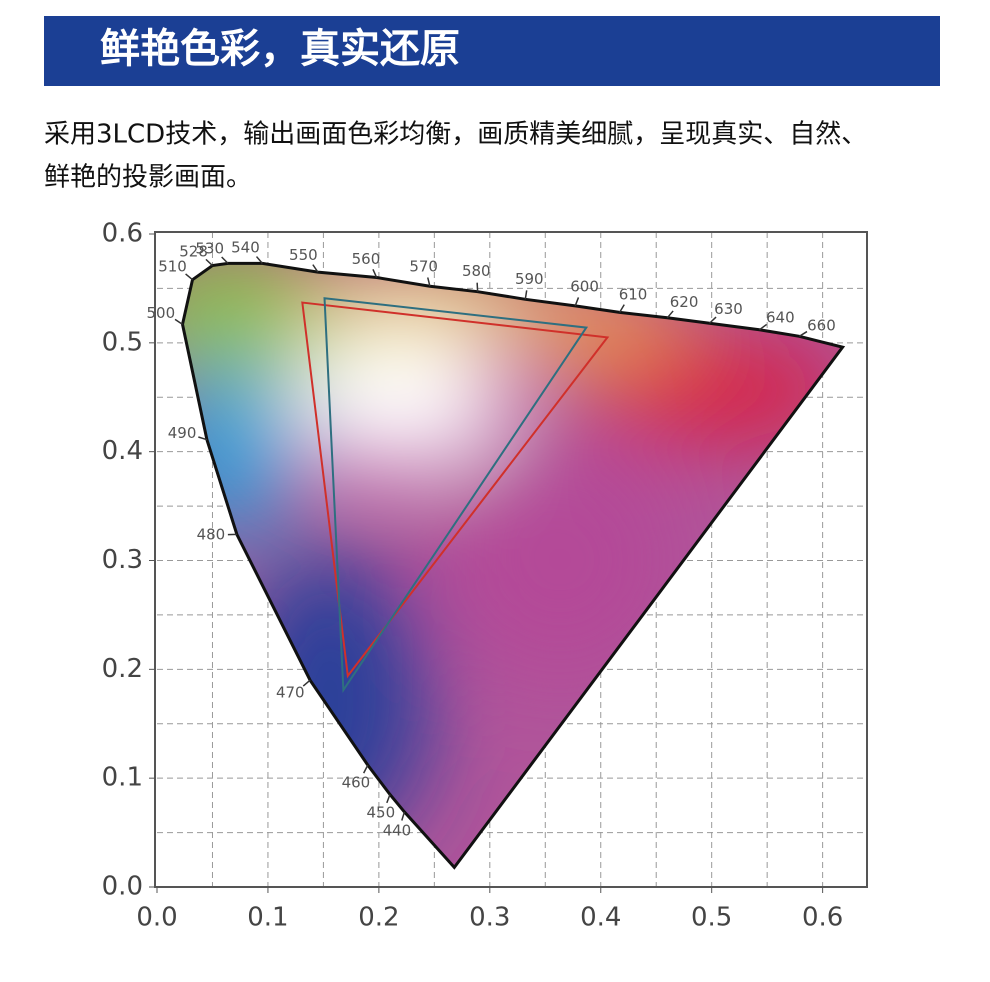 The image size is (990, 982). I want to click on wavelength-label: 560, so click(366, 259).